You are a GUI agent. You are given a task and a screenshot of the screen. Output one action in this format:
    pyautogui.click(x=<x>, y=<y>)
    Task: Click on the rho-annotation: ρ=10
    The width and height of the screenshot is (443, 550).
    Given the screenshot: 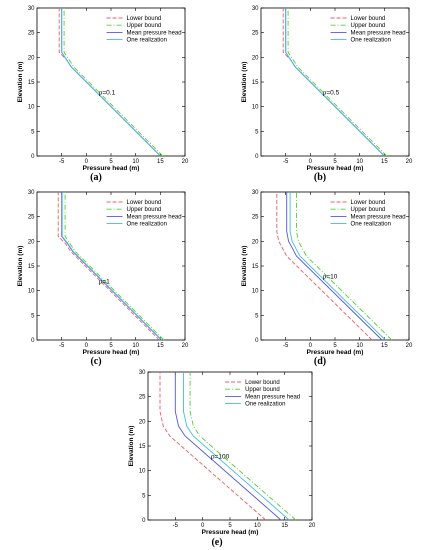 What is the action you would take?
    pyautogui.click(x=330, y=276)
    